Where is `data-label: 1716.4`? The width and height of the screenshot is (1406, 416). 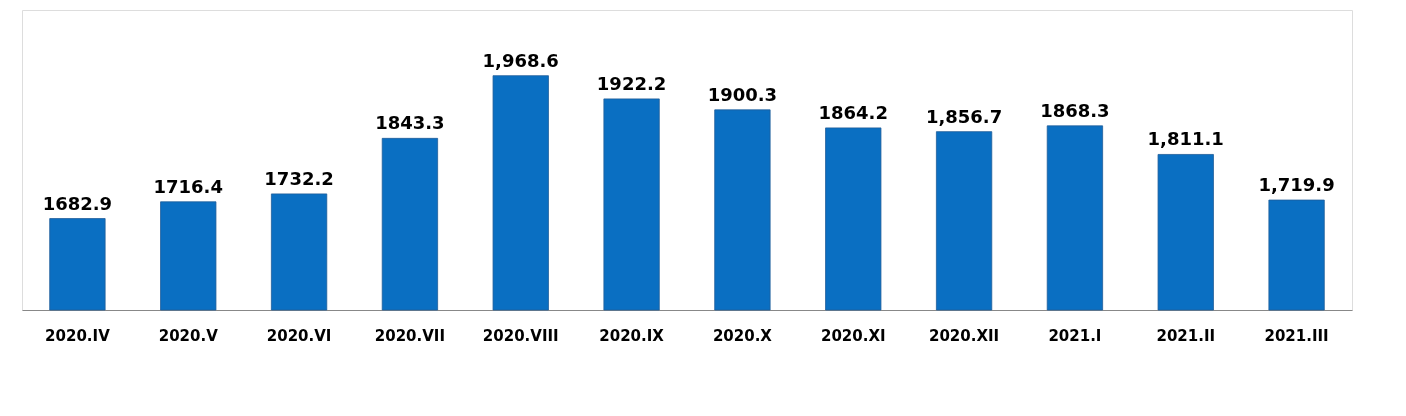
data-label: 1716.4 is located at coordinates (188, 186).